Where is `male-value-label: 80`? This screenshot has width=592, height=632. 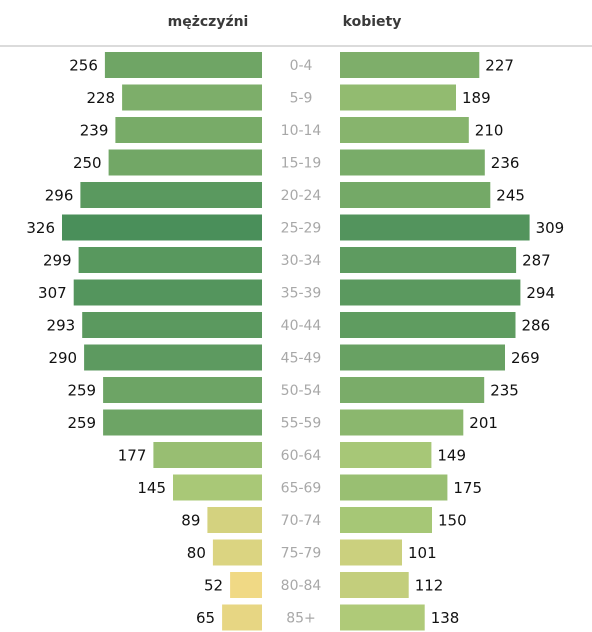
male-value-label: 80 is located at coordinates (196, 553).